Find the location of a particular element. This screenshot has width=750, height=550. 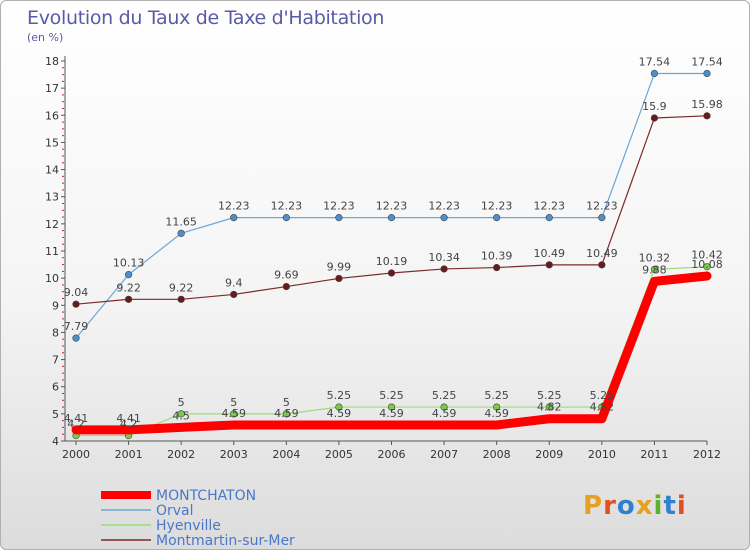

data-label: 10.32 is located at coordinates (655, 257).